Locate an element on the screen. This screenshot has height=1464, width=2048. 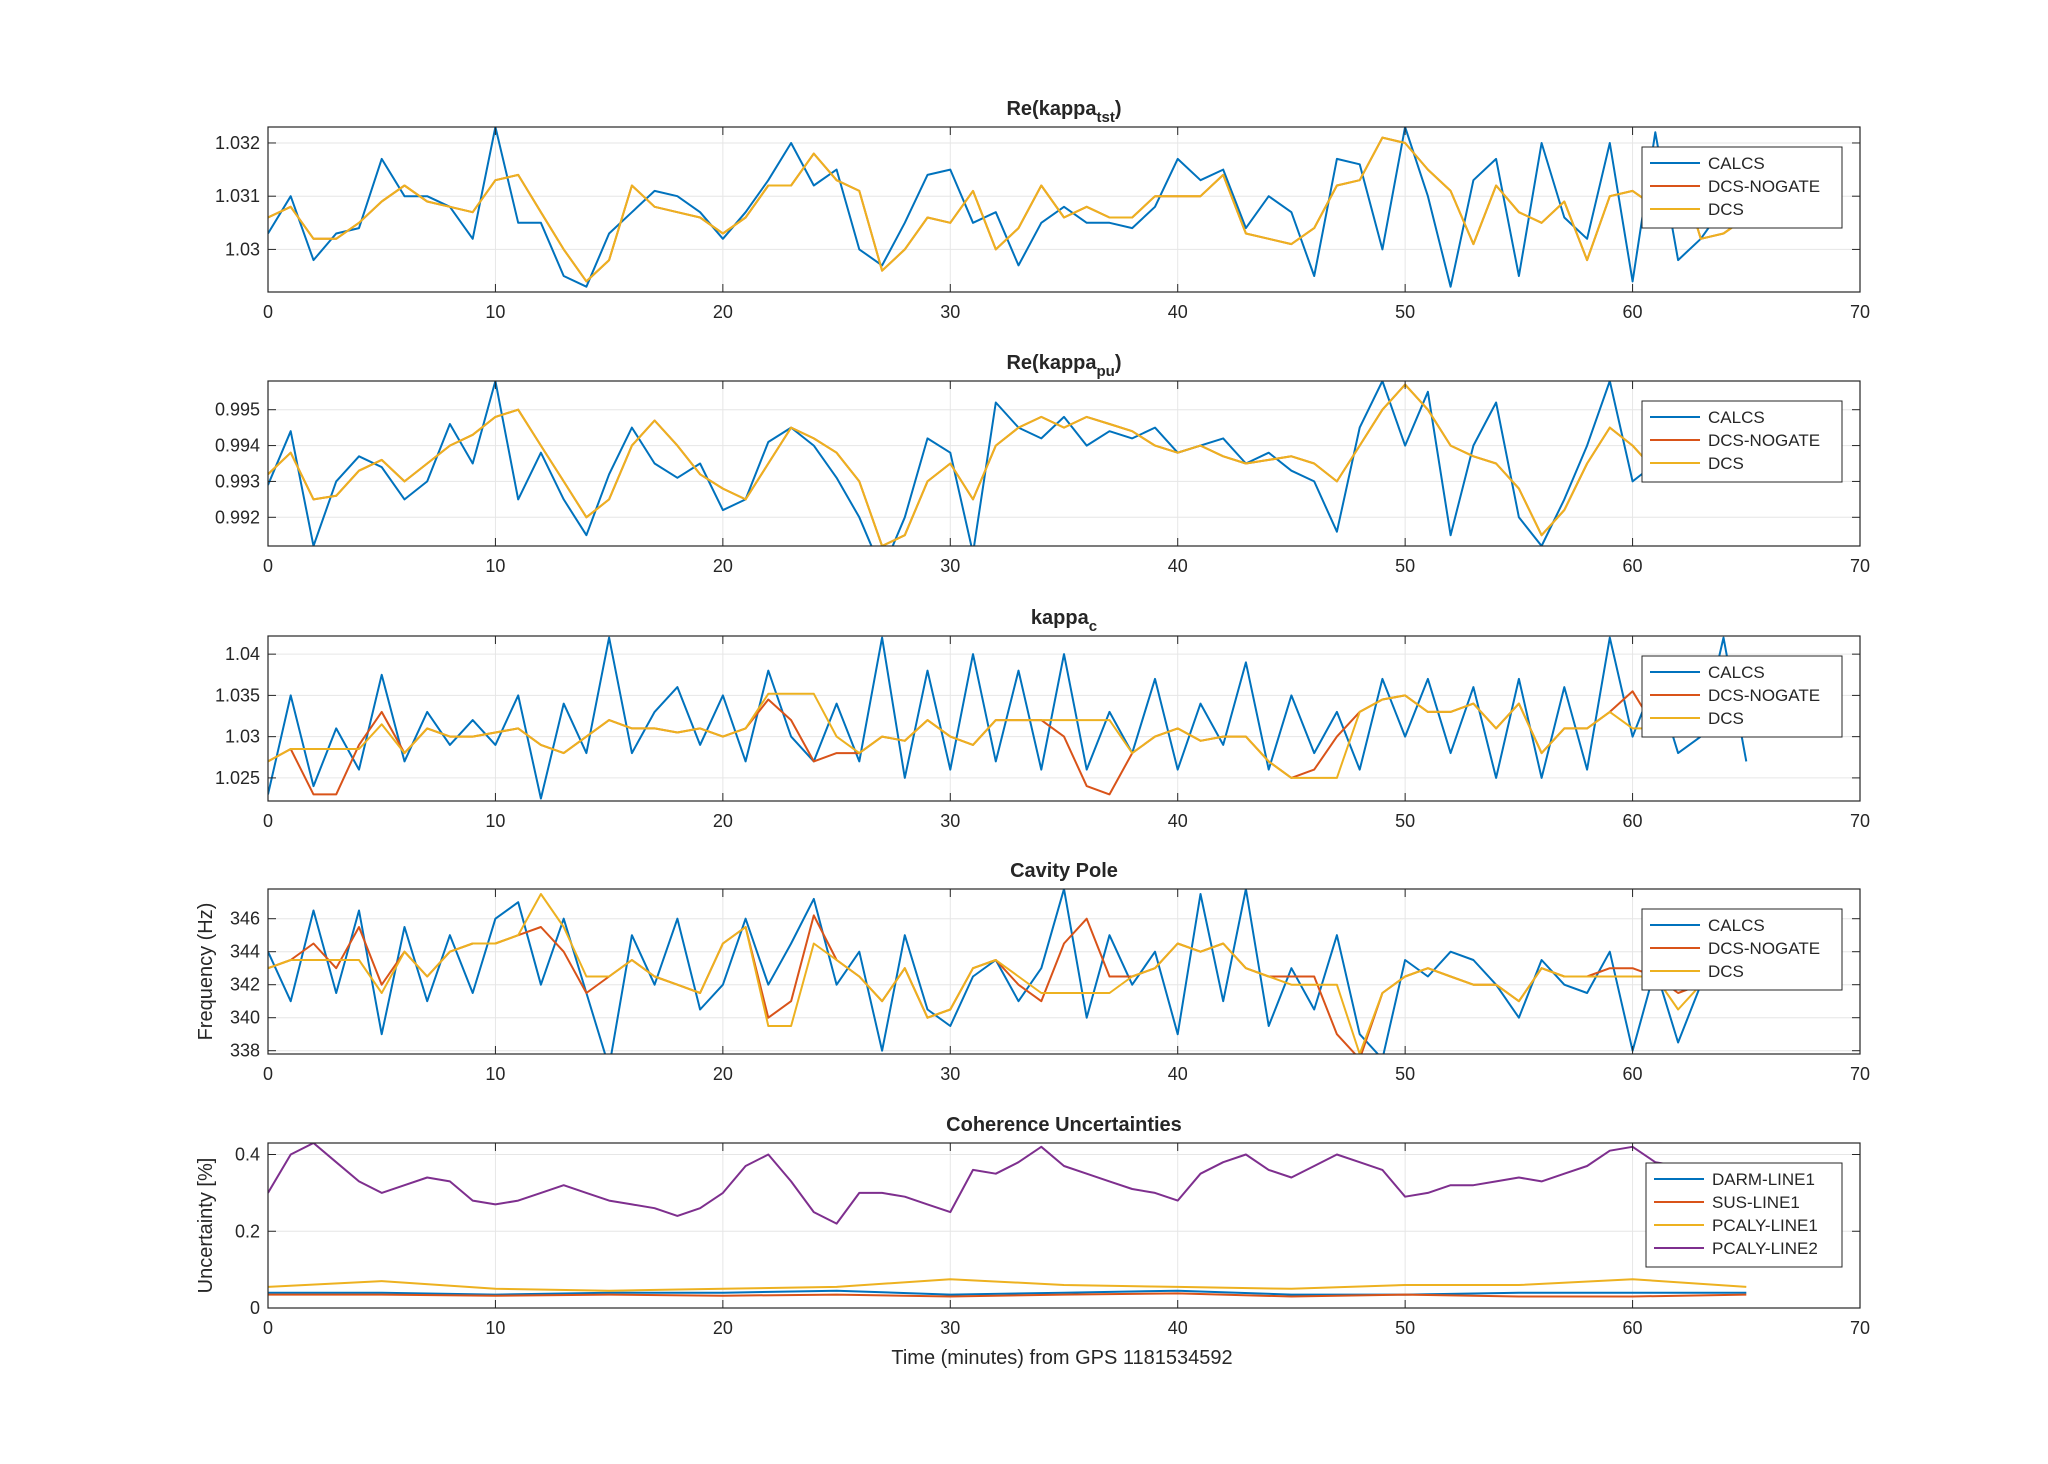
series-line-sus-line1 is located at coordinates (1007, 1295).